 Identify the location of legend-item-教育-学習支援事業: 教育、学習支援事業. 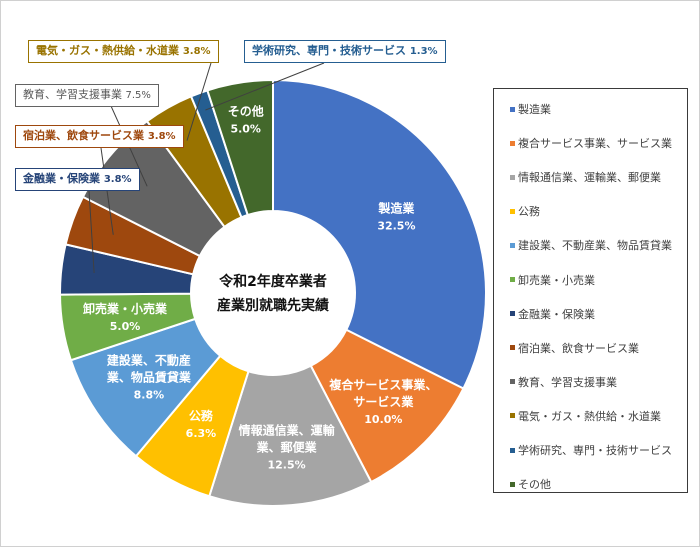
(563, 382).